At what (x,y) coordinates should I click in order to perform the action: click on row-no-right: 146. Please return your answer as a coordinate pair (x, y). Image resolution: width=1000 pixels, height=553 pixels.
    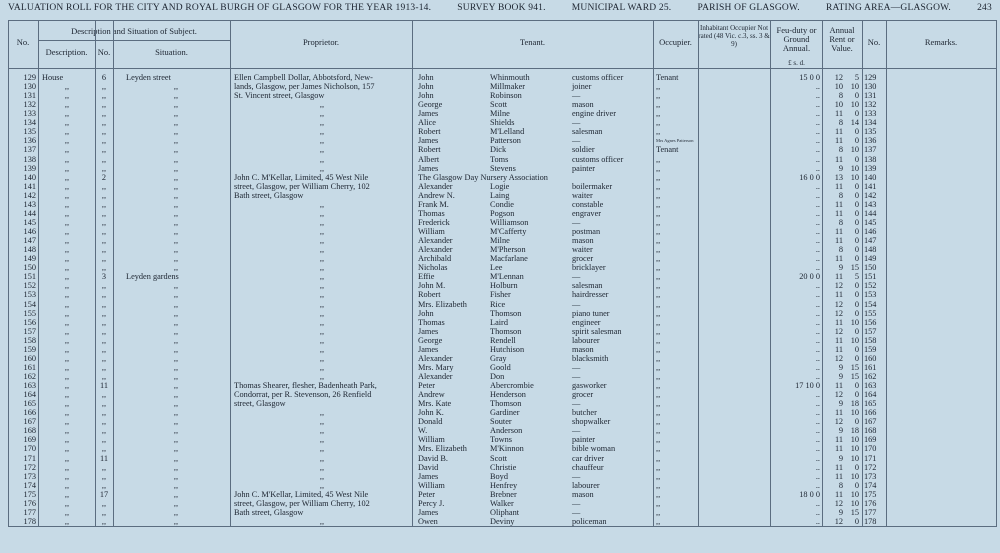
    Looking at the image, I should click on (870, 232).